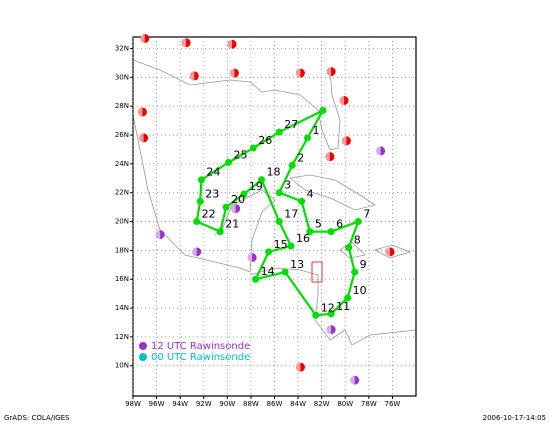 The width and height of the screenshot is (550, 425). I want to click on waypoint-label: 5, so click(318, 224).